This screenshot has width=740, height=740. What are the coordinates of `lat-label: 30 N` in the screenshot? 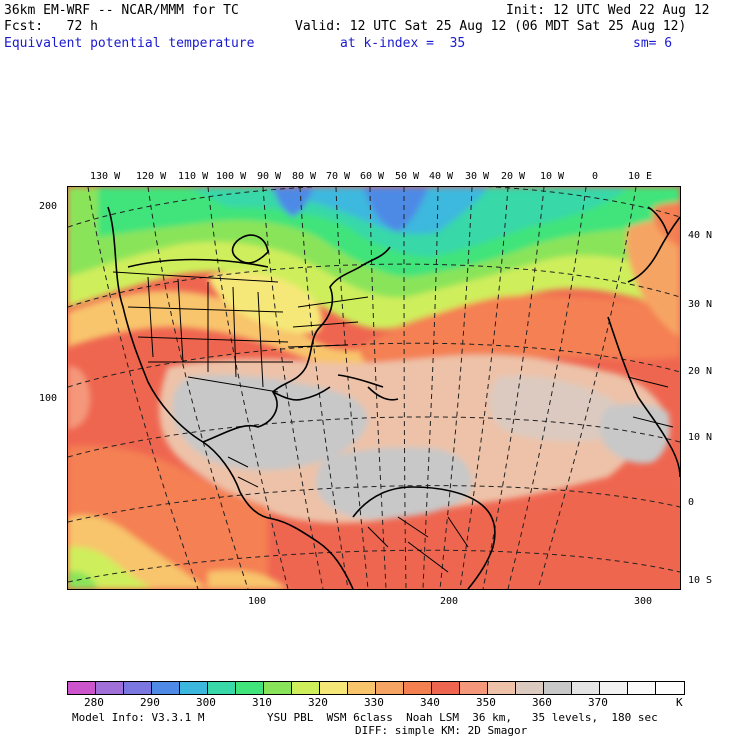 It's located at (700, 304).